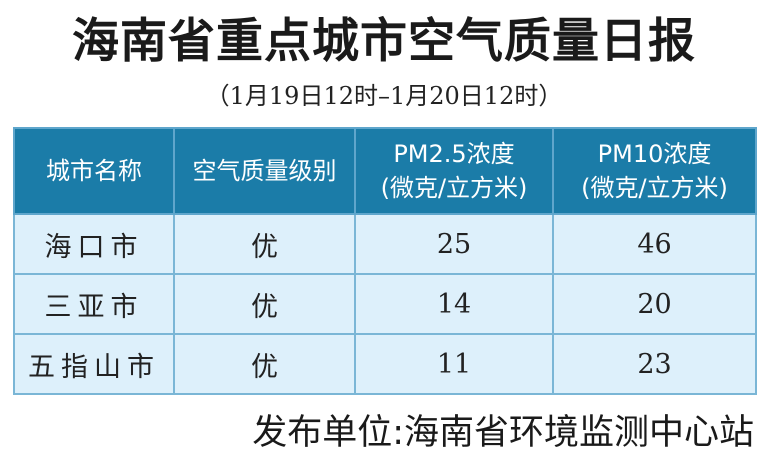  I want to click on table-row: 五指山市 优 11 23, so click(385, 364).